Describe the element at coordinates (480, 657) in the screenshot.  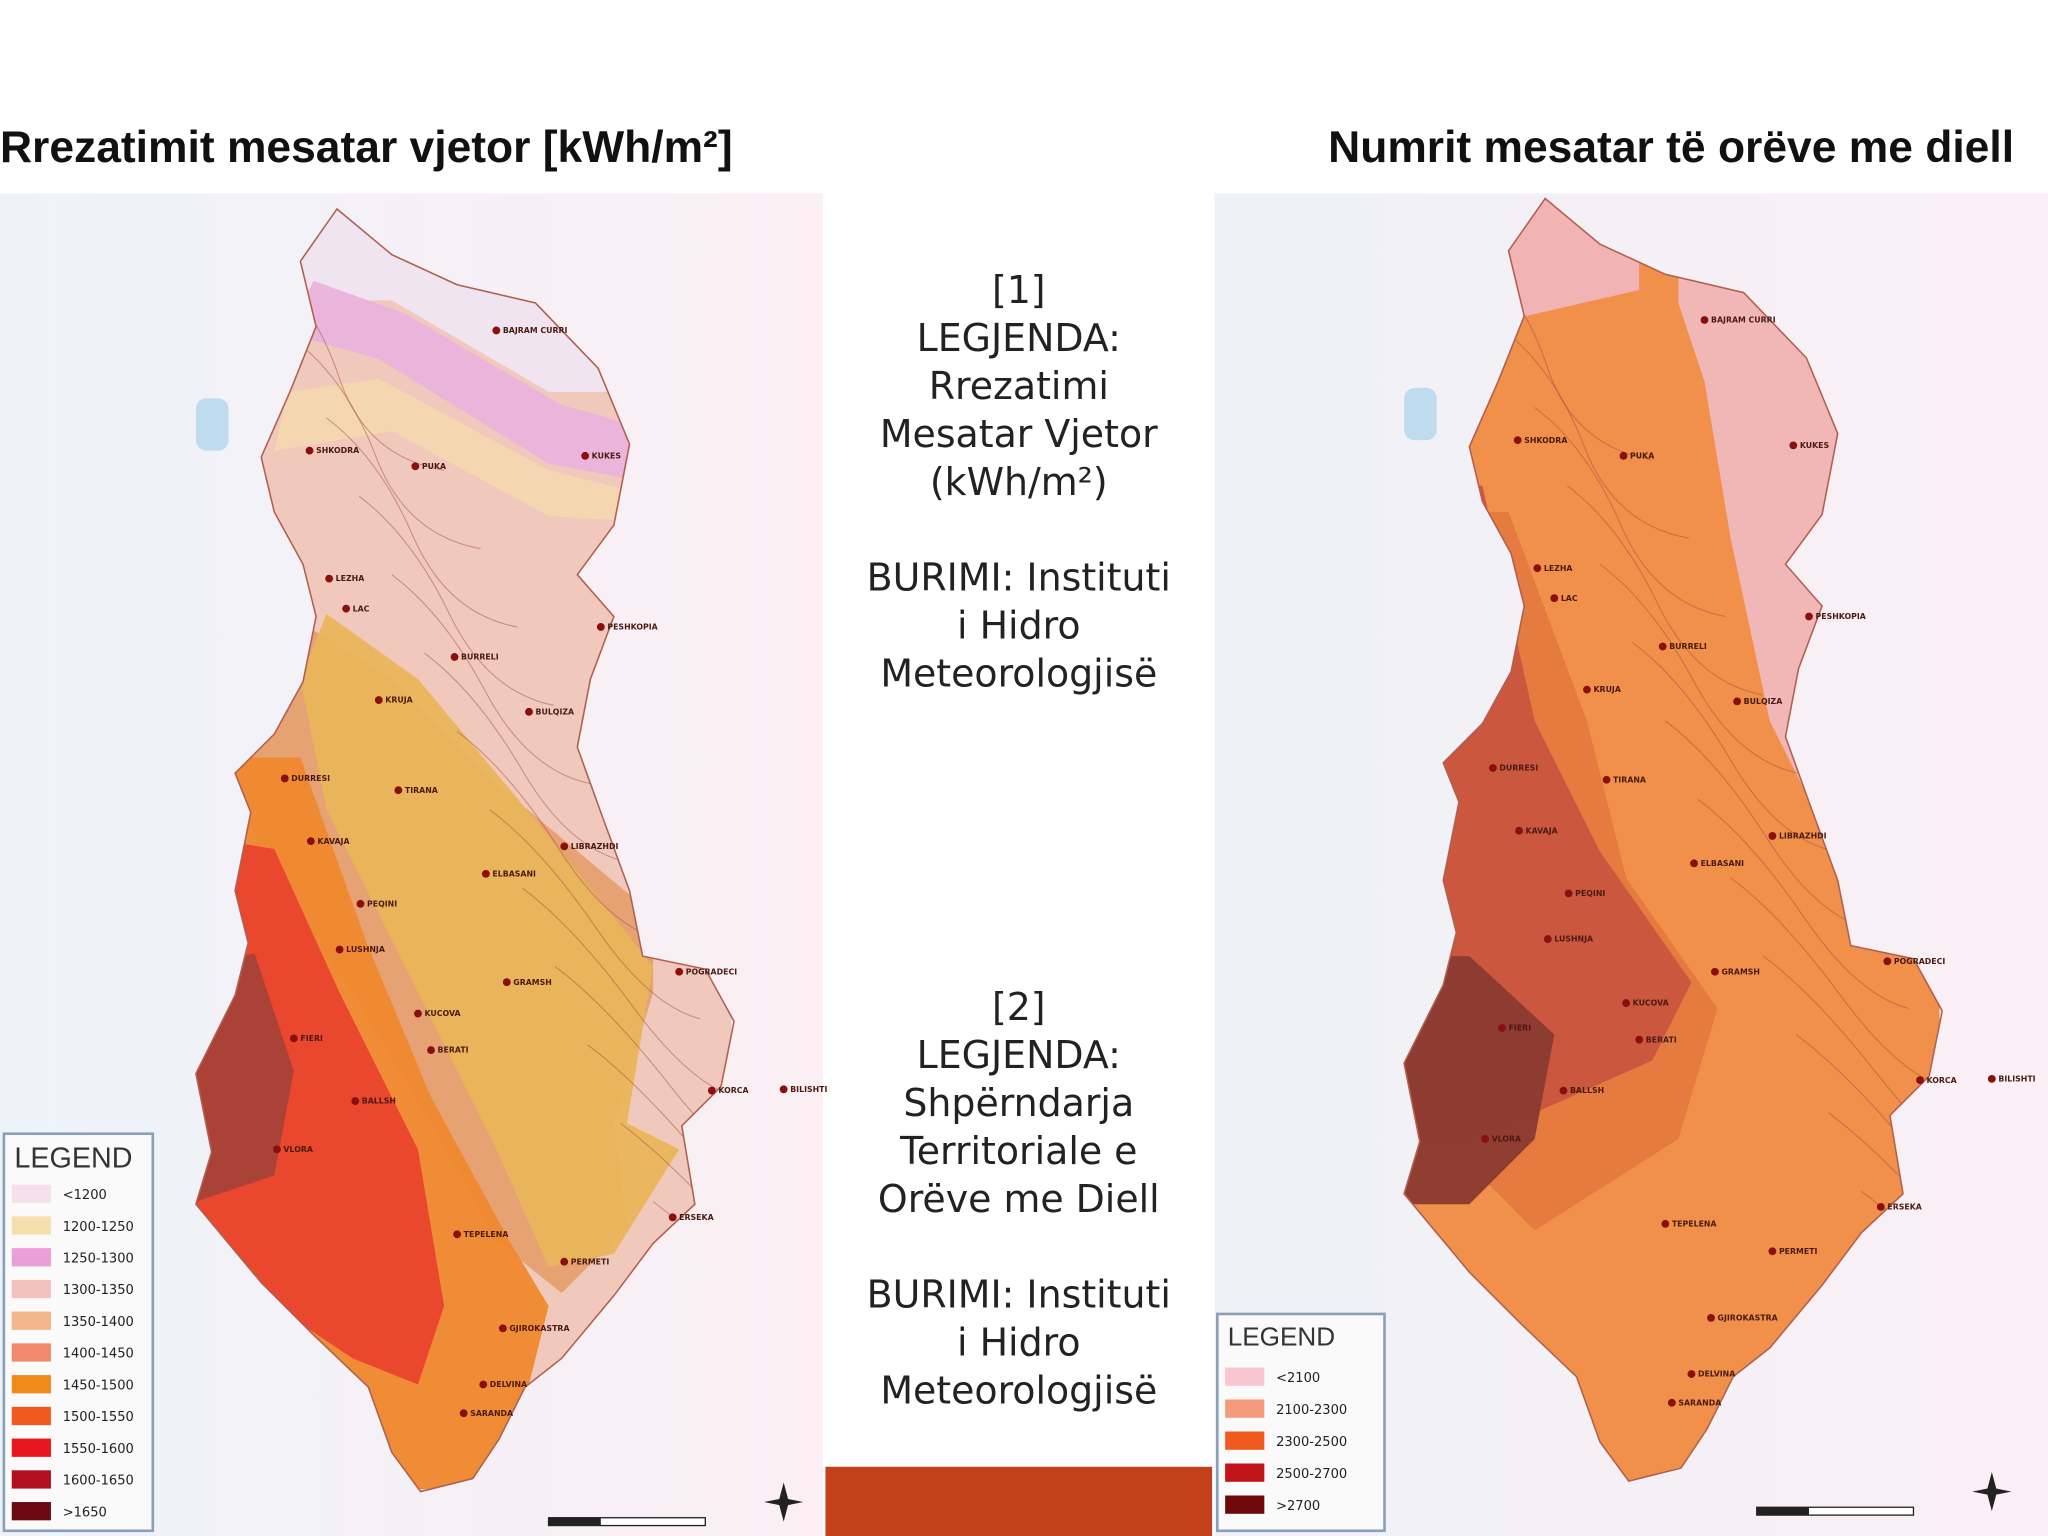
I see `city-label: BURRELI` at that location.